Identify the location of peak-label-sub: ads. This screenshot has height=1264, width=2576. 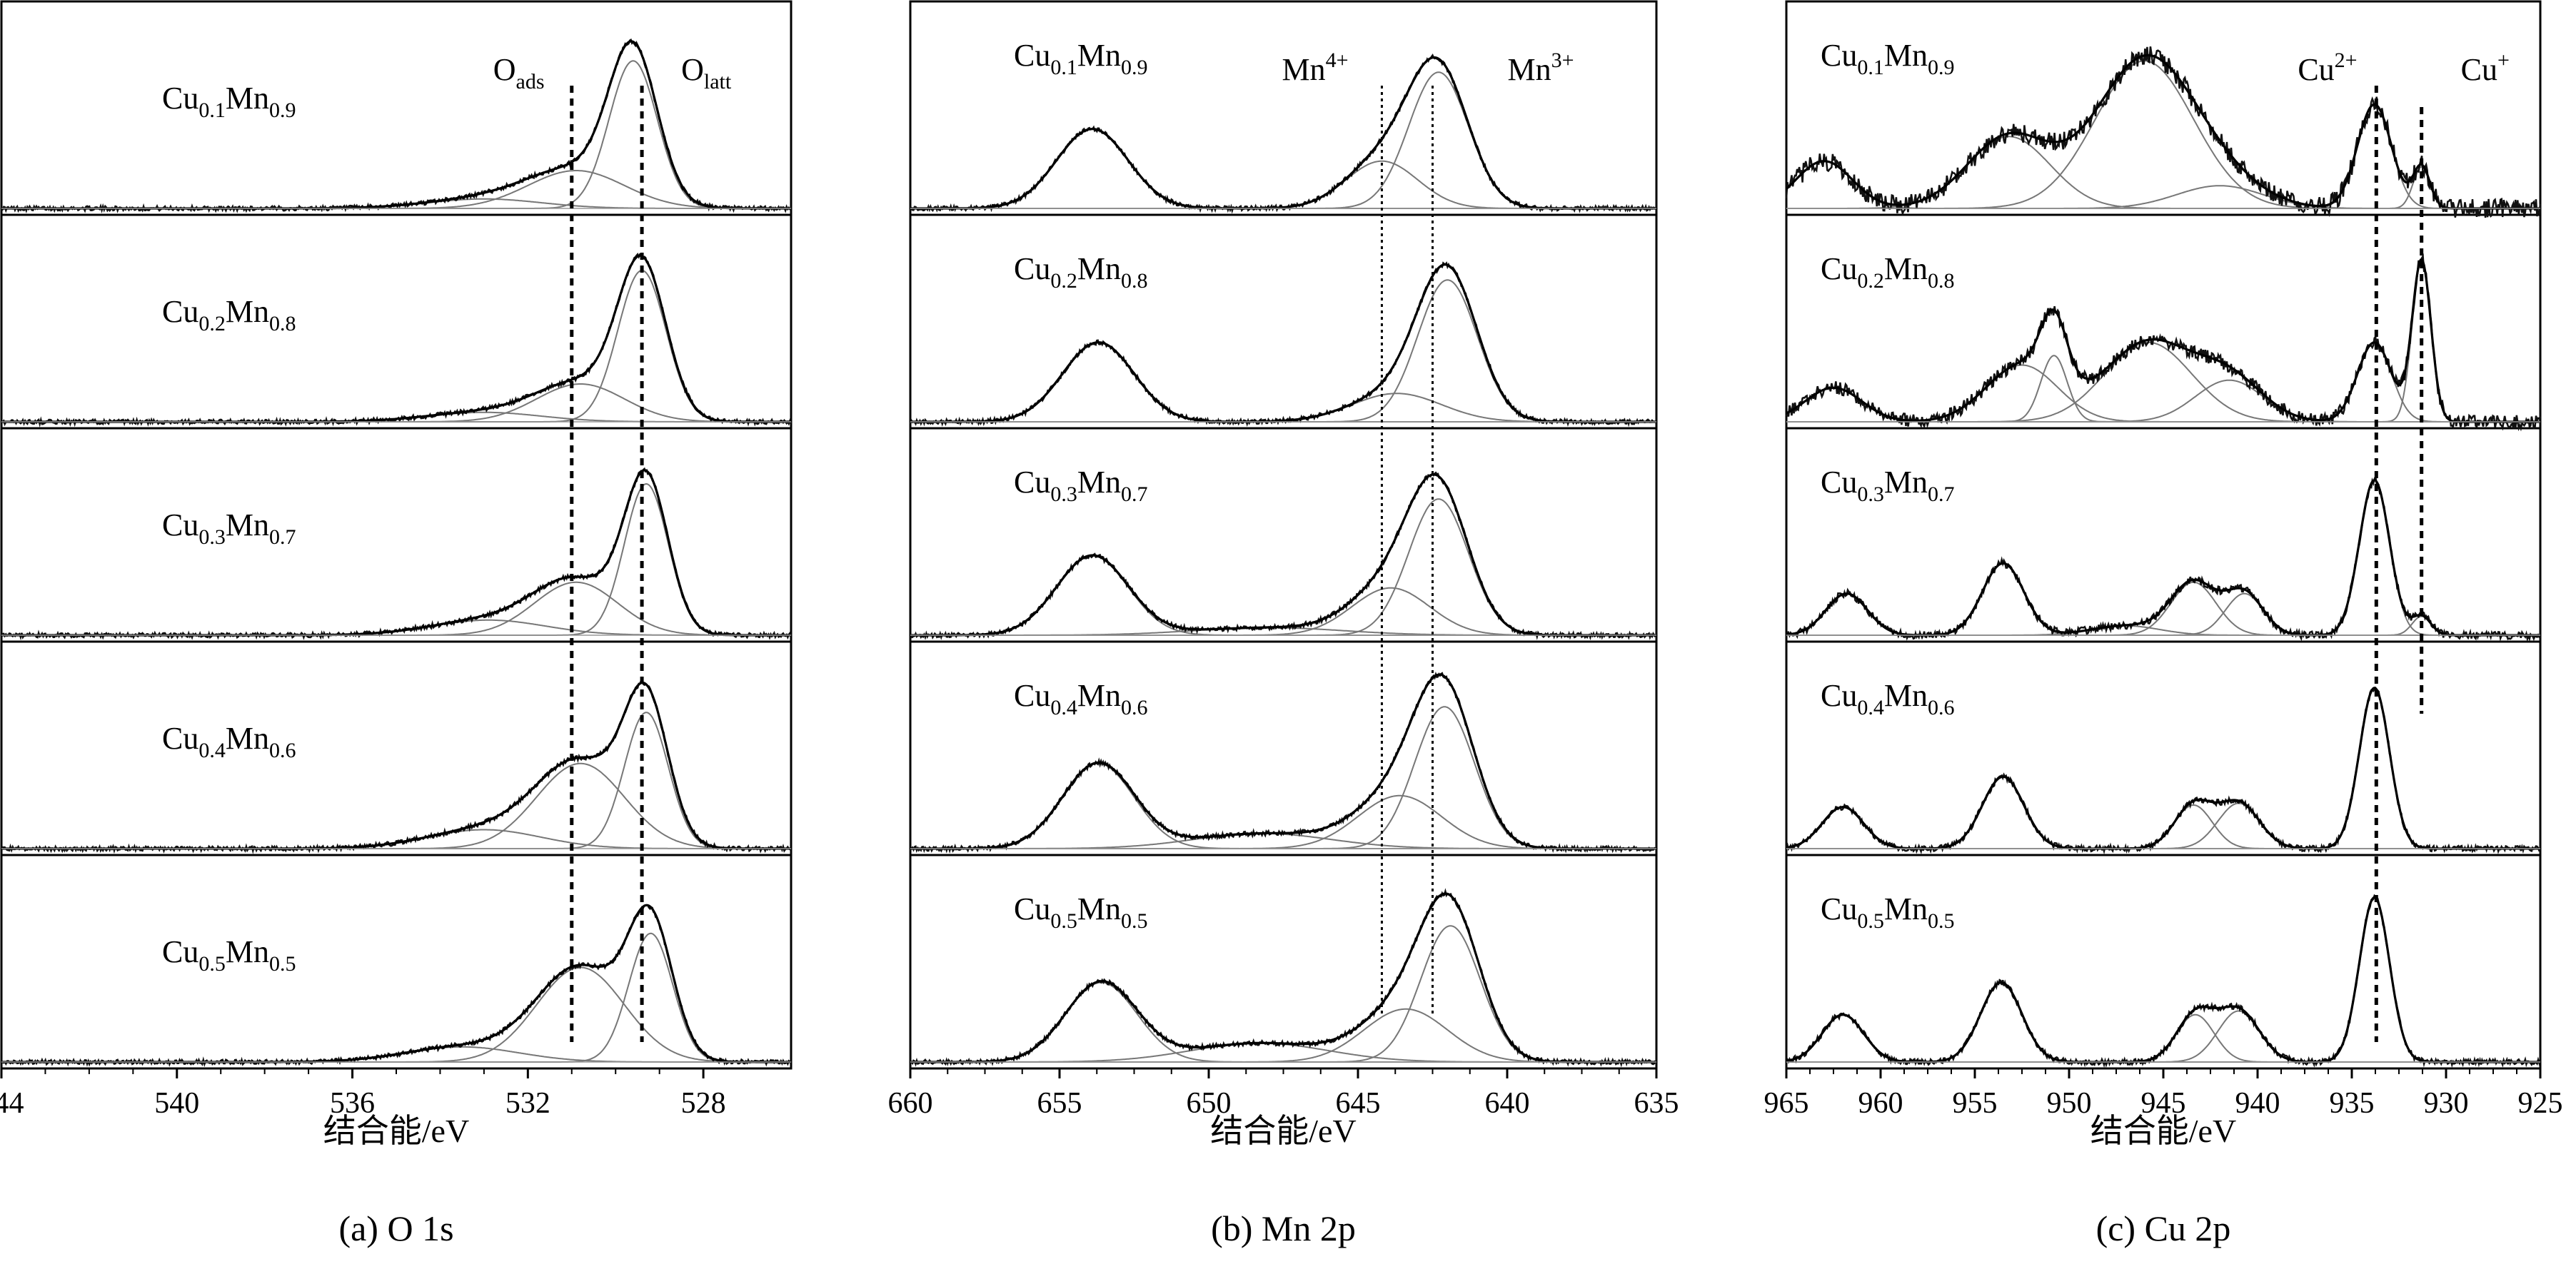
(530, 82).